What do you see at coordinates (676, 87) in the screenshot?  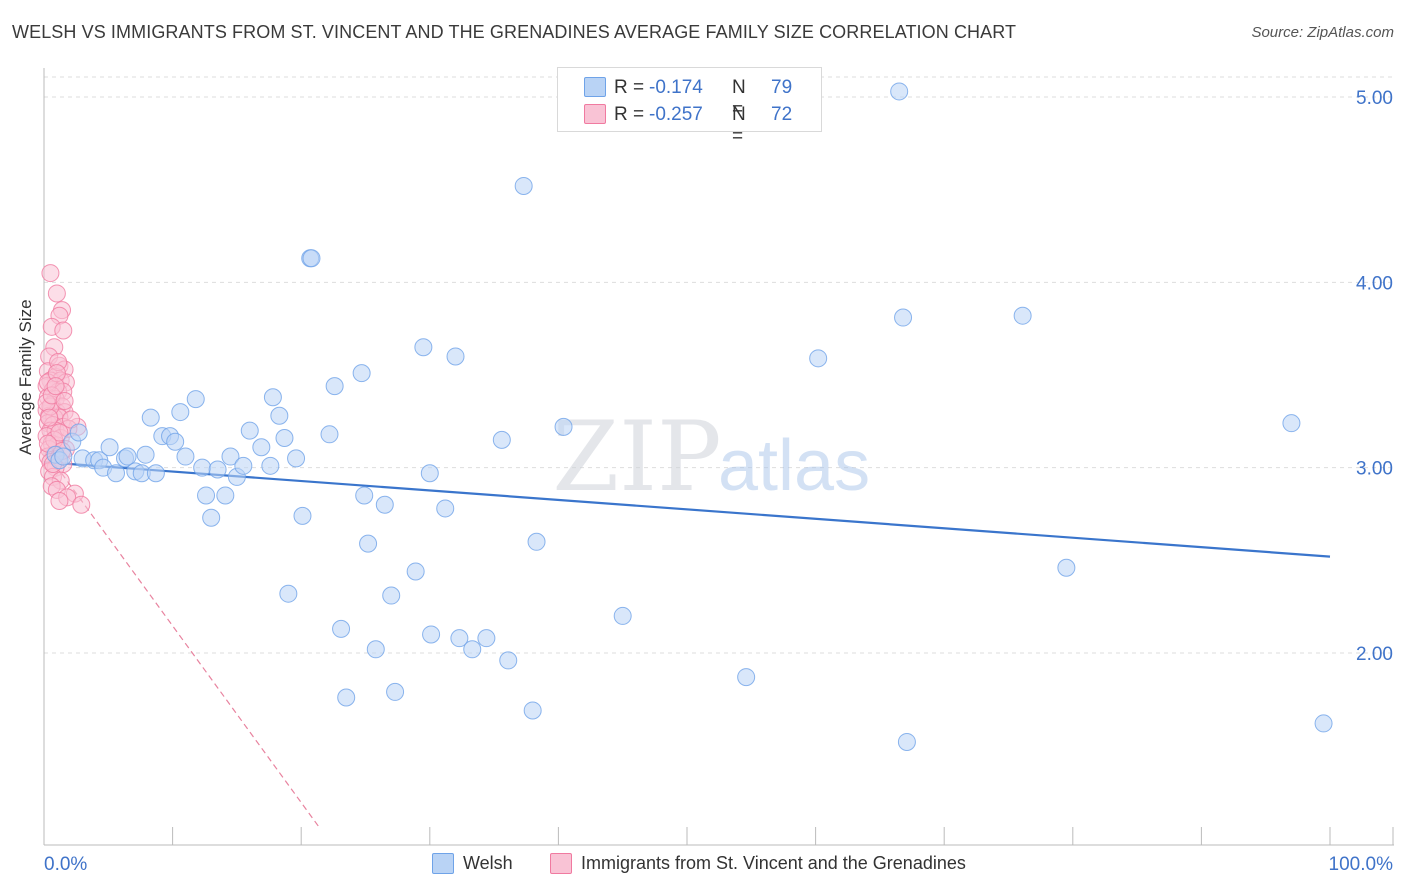 I see `legend-r-value: -0.174` at bounding box center [676, 87].